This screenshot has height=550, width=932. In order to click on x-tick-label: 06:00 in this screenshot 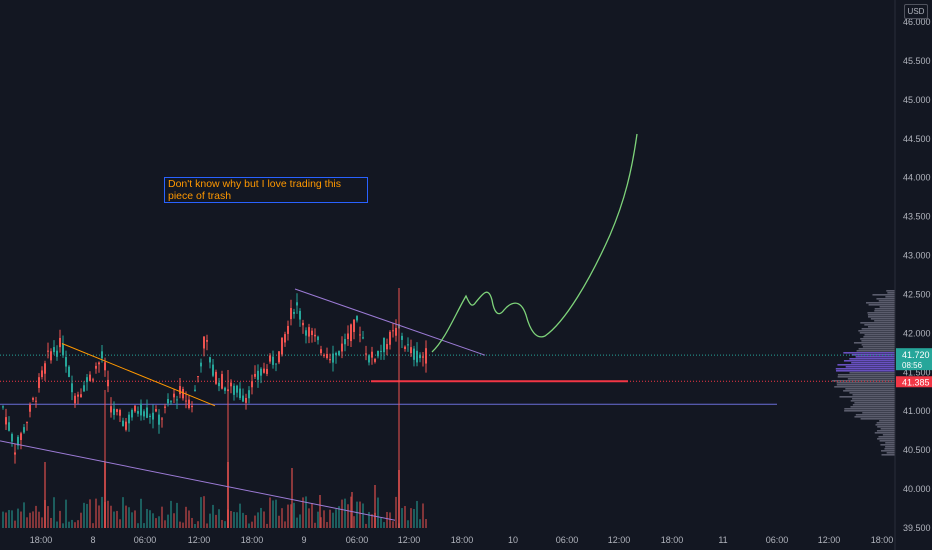, I will do `click(567, 540)`.